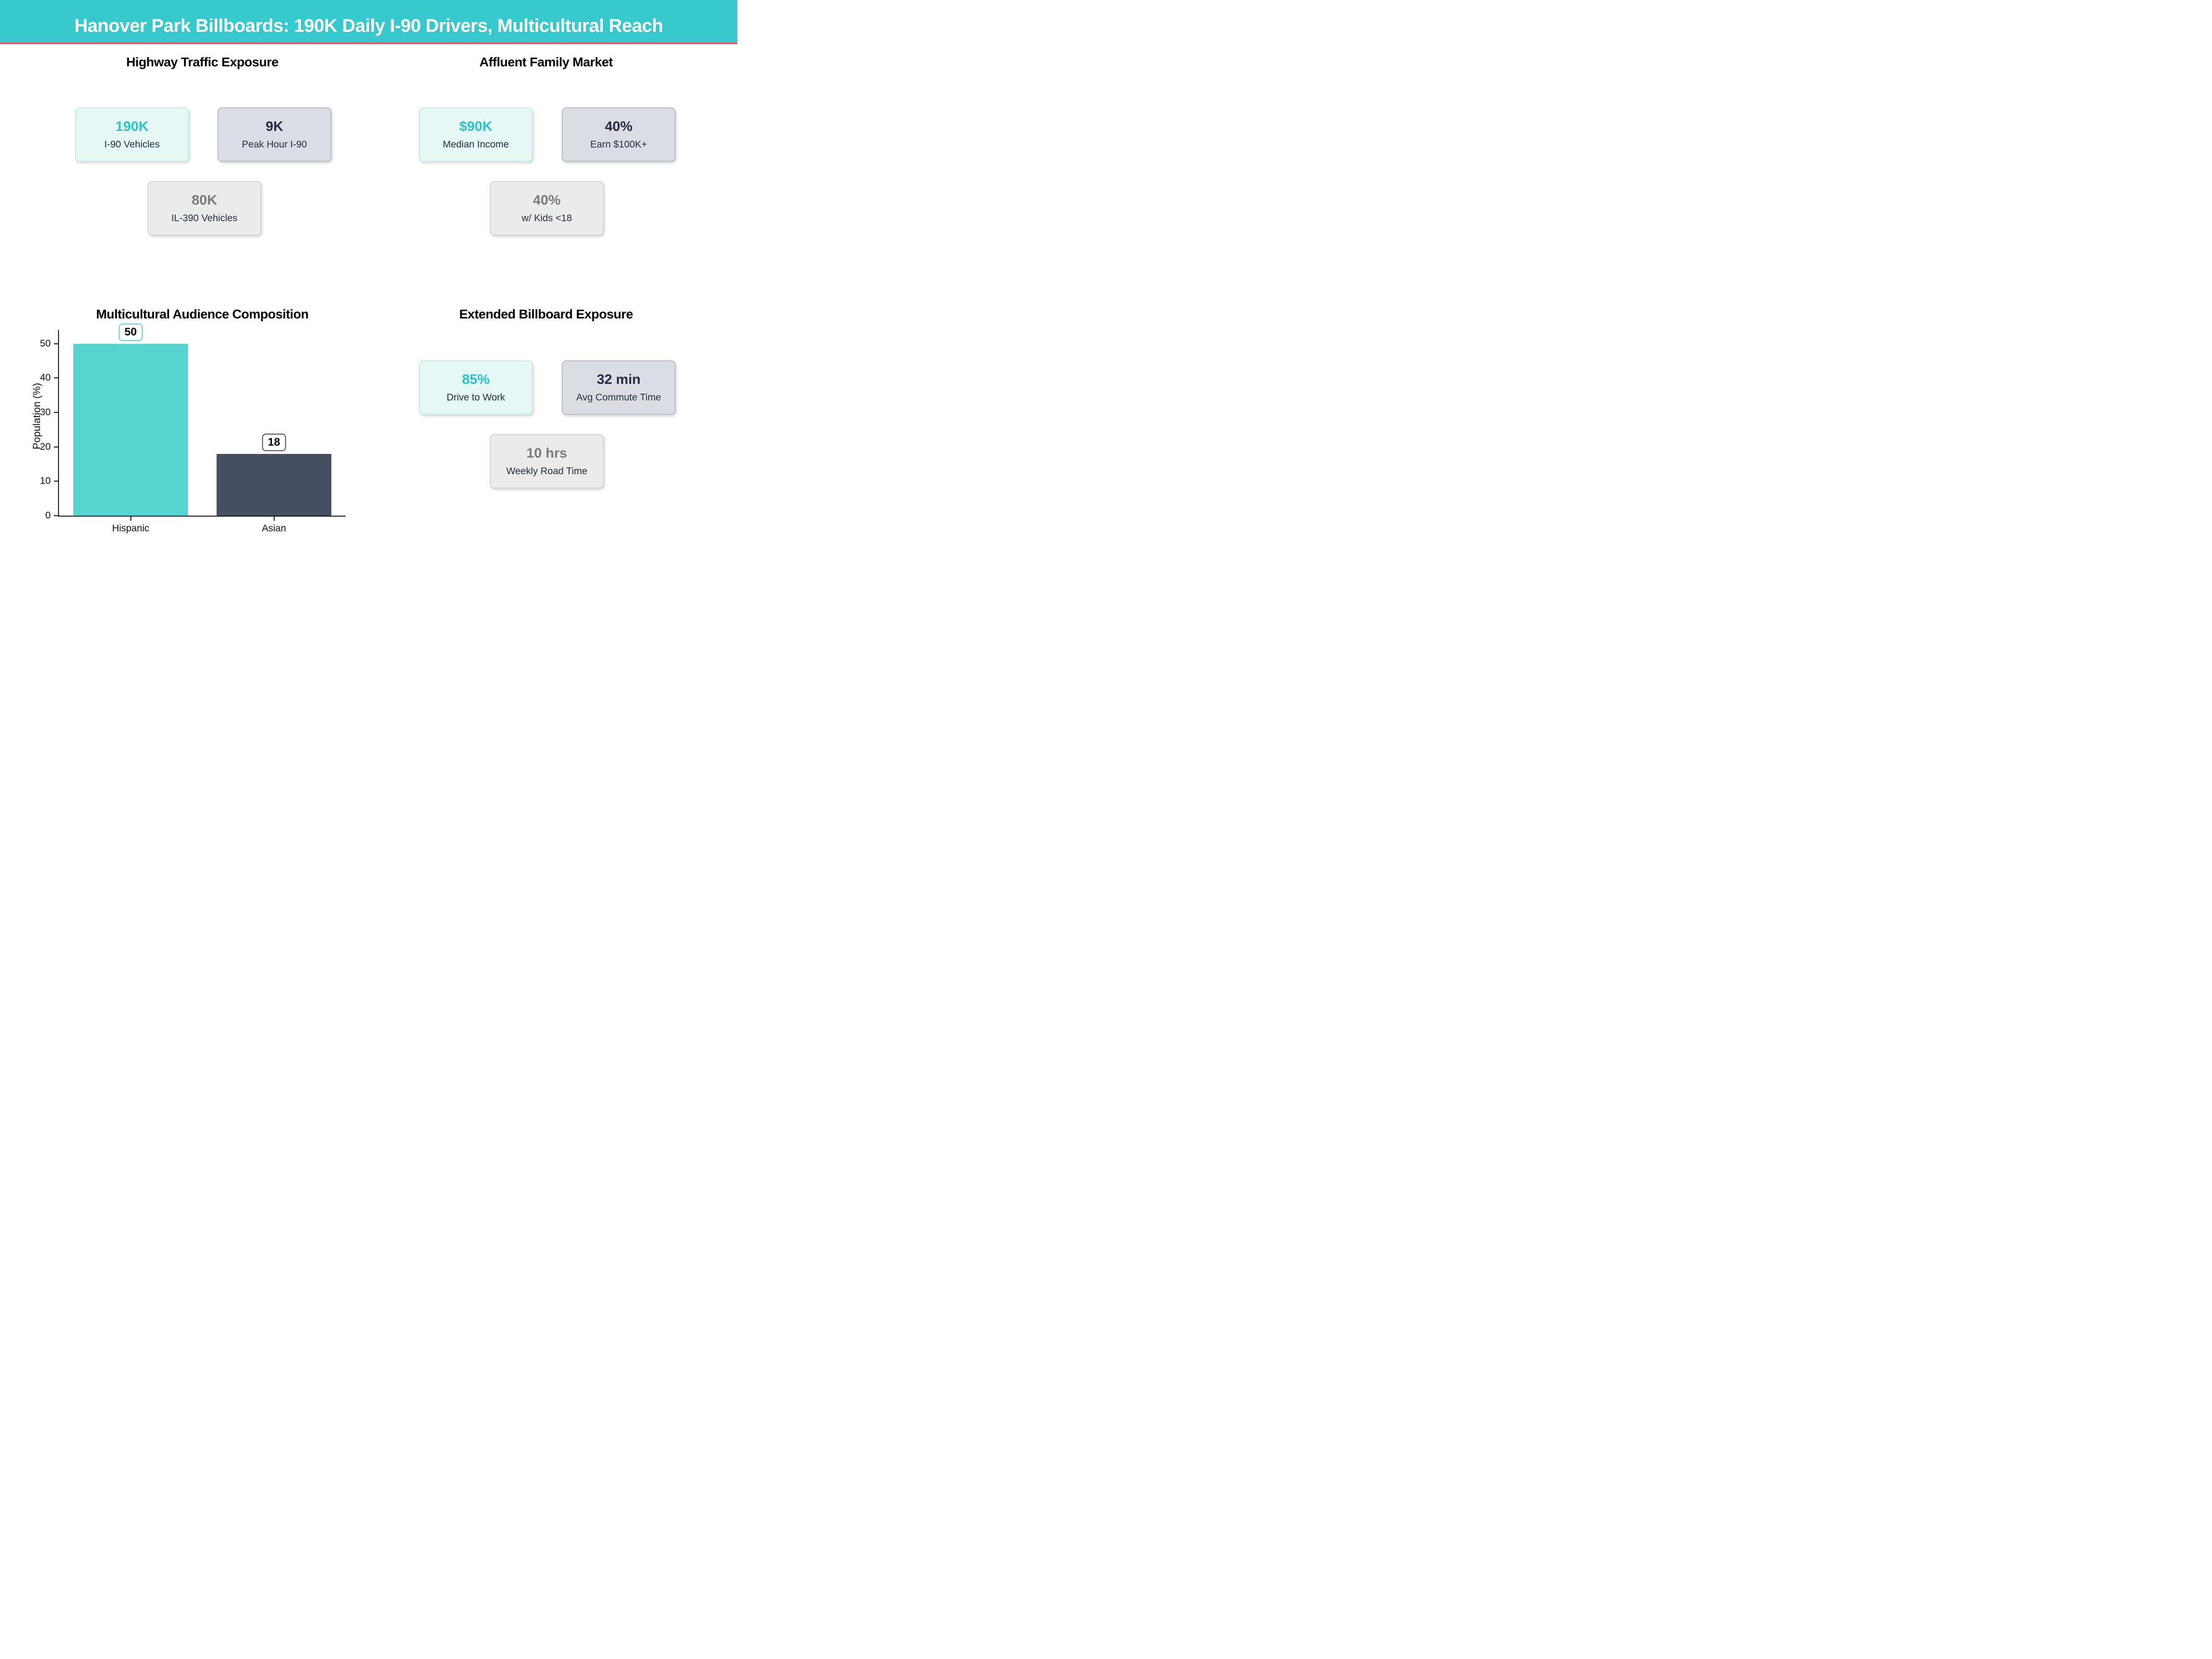 This screenshot has width=2212, height=1659. Describe the element at coordinates (202, 62) in the screenshot. I see `panel-title-traffic: Highway Traffic Exposure` at that location.